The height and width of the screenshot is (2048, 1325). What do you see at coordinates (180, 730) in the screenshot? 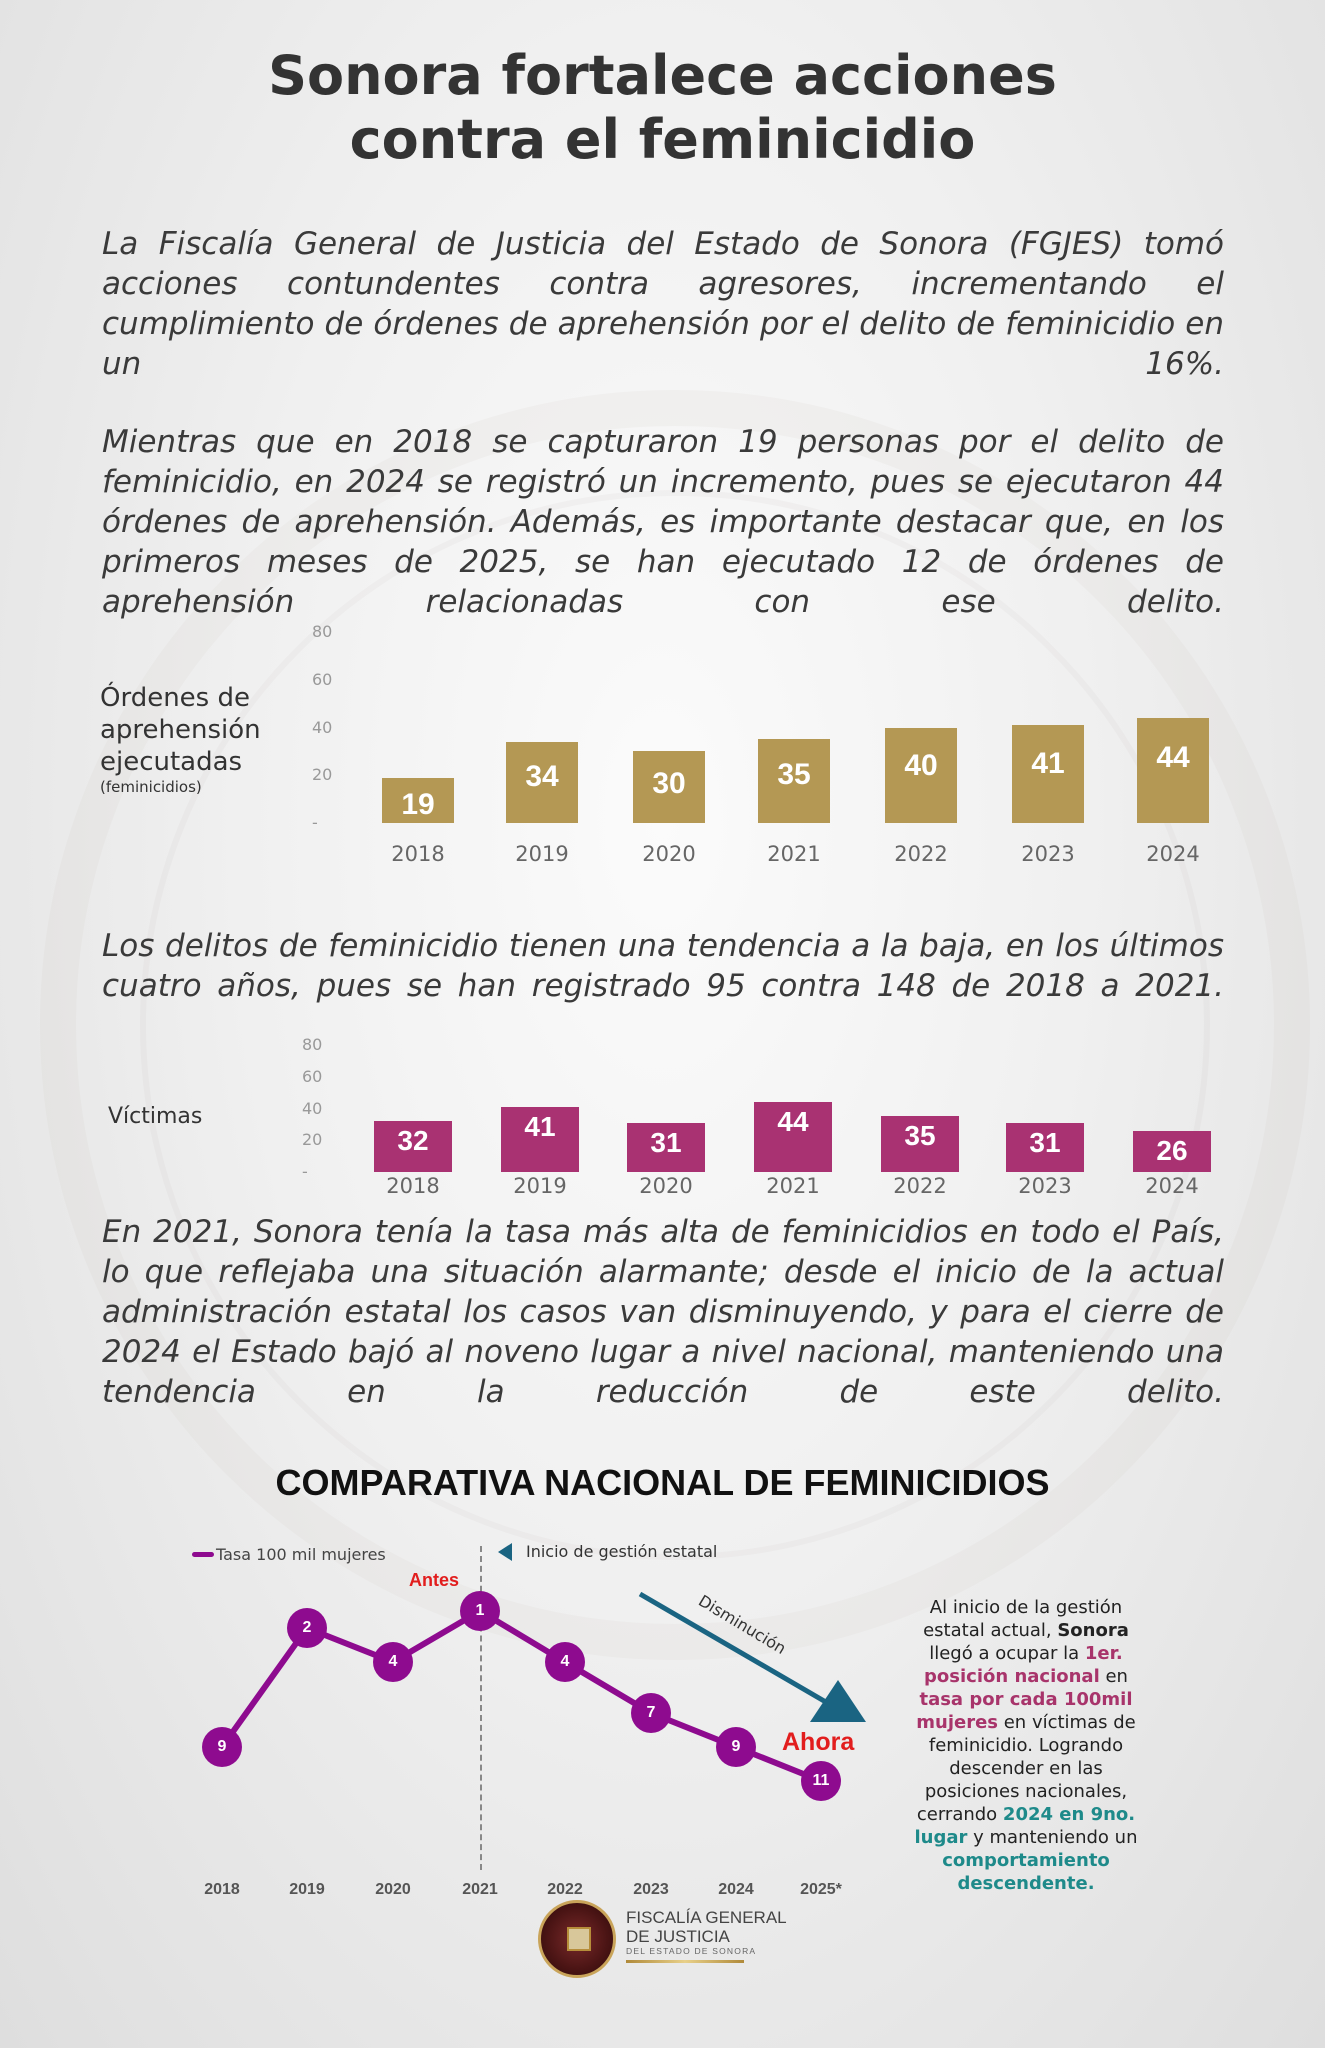
I see `chart1-title: Órdenes de aprehensión ejecutadas` at bounding box center [180, 730].